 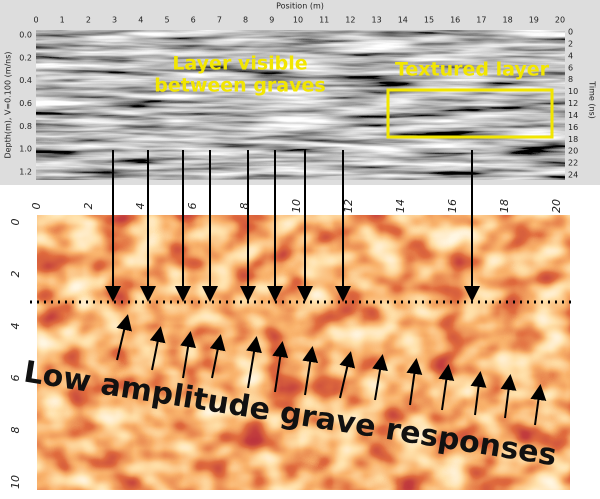 I want to click on x-tick-label: 3, so click(x=114, y=20).